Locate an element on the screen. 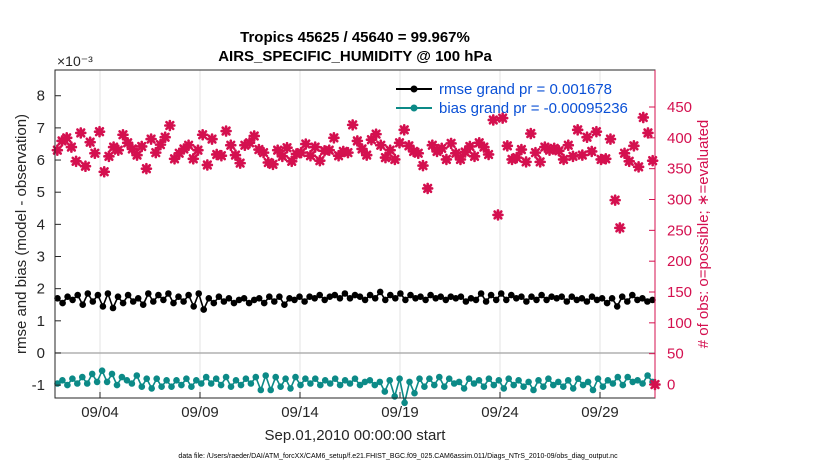 This screenshot has height=470, width=830. chart-title-line1: Tropics 45625 / 45640 = 99.967% is located at coordinates (355, 37).